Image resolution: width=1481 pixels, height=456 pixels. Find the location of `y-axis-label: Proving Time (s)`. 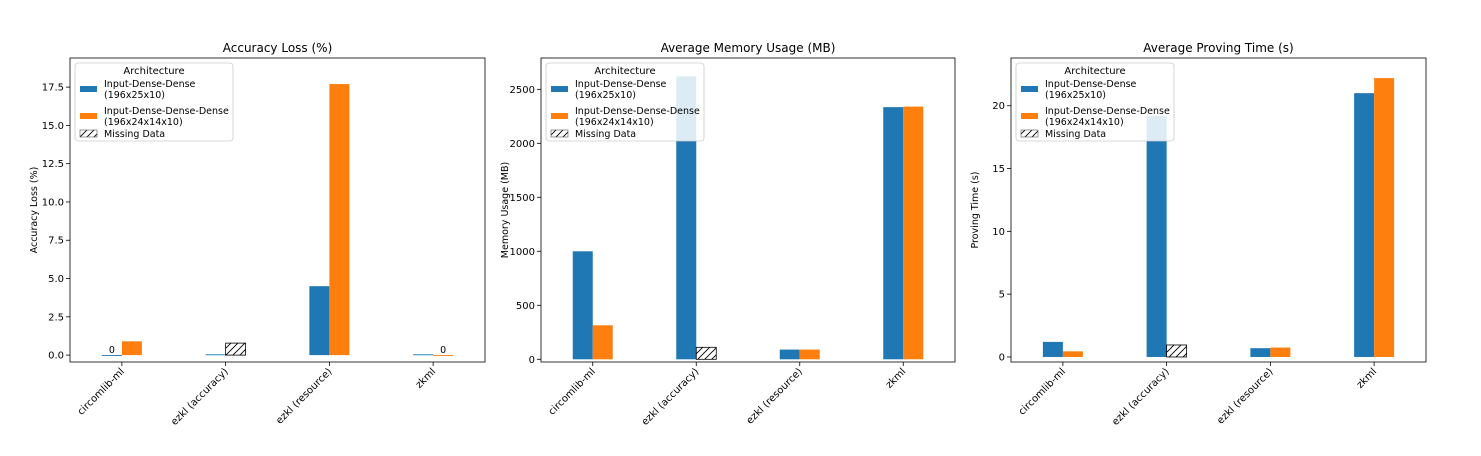

y-axis-label: Proving Time (s) is located at coordinates (975, 209).